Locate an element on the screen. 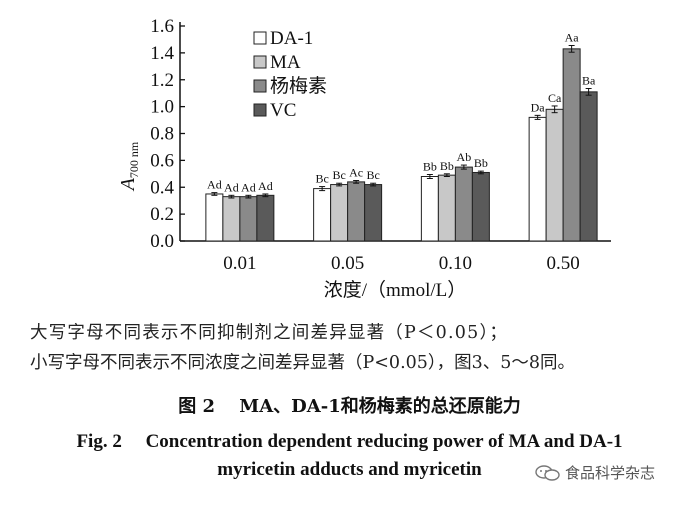 The width and height of the screenshot is (699, 505). x-axis-label: 浓度/（mmol/L） is located at coordinates (395, 290).